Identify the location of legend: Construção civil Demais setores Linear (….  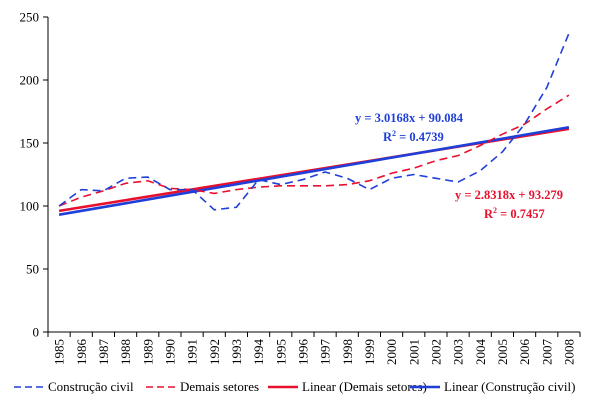
(294, 386).